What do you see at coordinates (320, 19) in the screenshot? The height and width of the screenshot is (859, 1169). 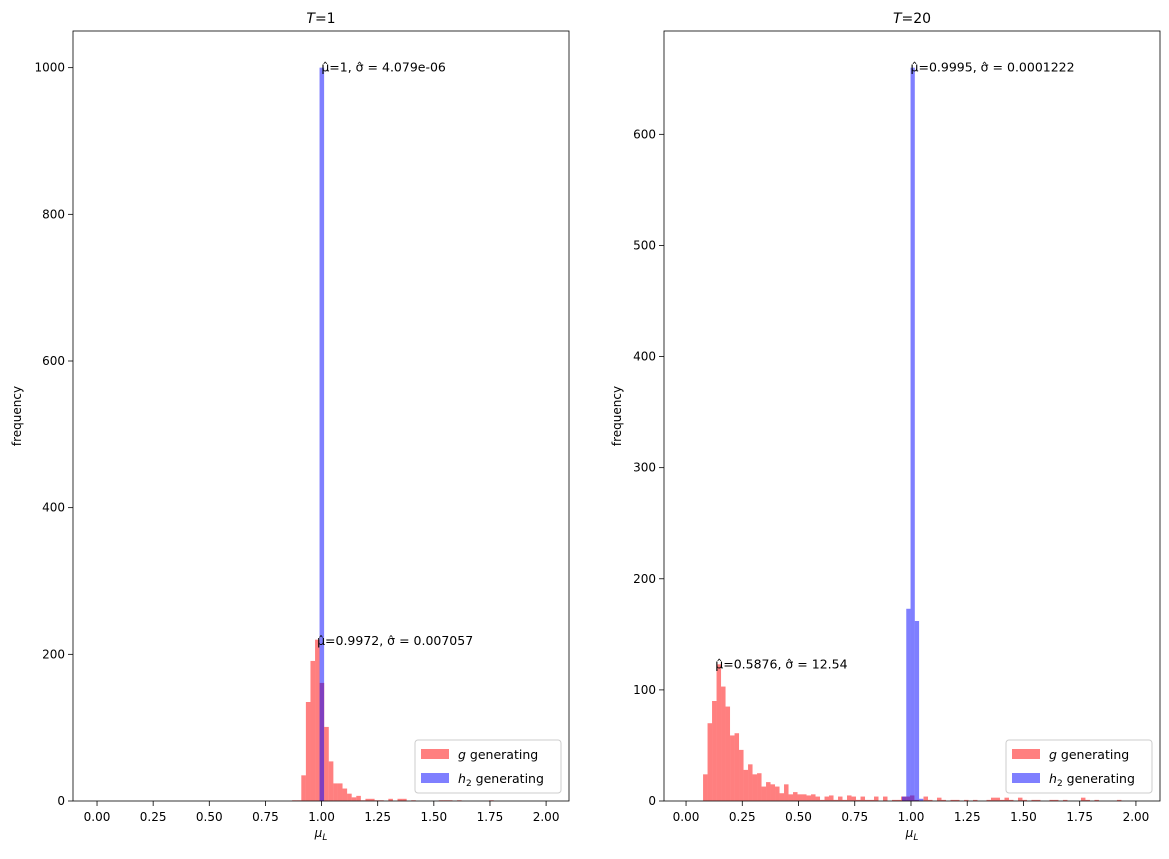 I see `chart-title: T=1` at bounding box center [320, 19].